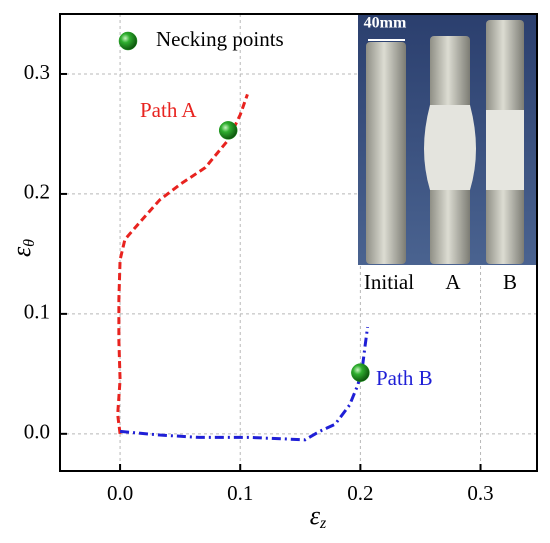 The height and width of the screenshot is (543, 550). What do you see at coordinates (244, 384) in the screenshot?
I see `series-line` at bounding box center [244, 384].